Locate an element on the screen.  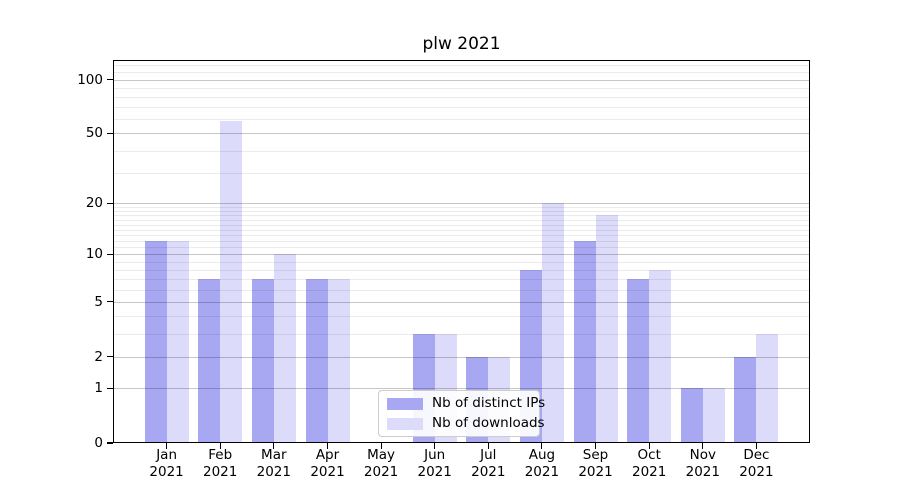
bar-downloads-feb is located at coordinates (231, 281).